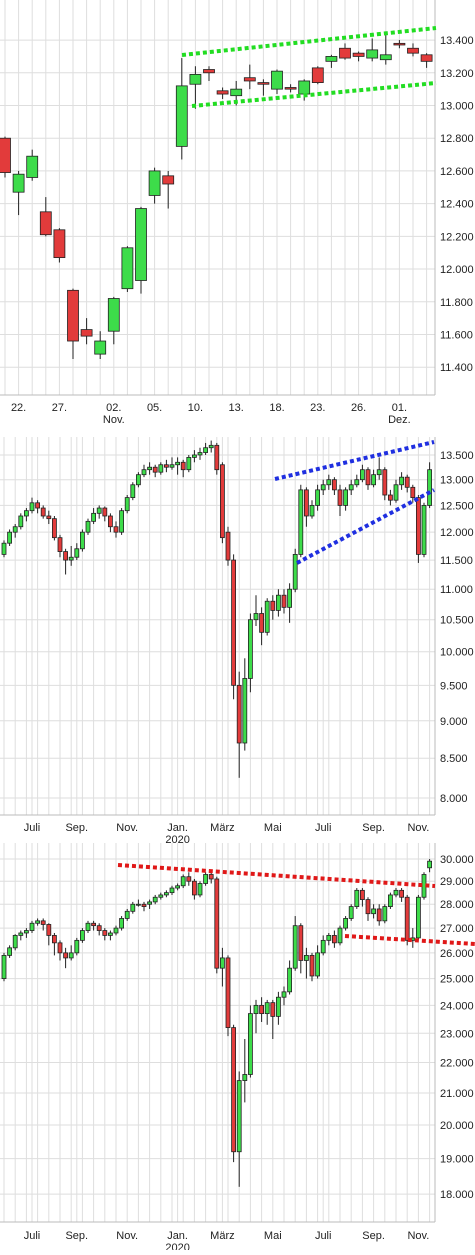  I want to click on y-tick-label: 12.800, so click(457, 139).